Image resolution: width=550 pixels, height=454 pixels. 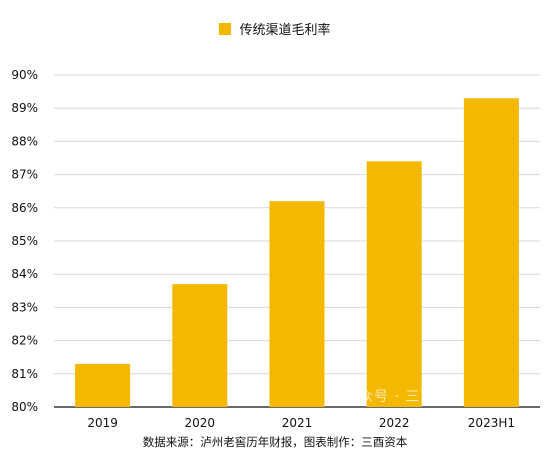 What do you see at coordinates (24, 75) in the screenshot?
I see `y-tick-label: 90%` at bounding box center [24, 75].